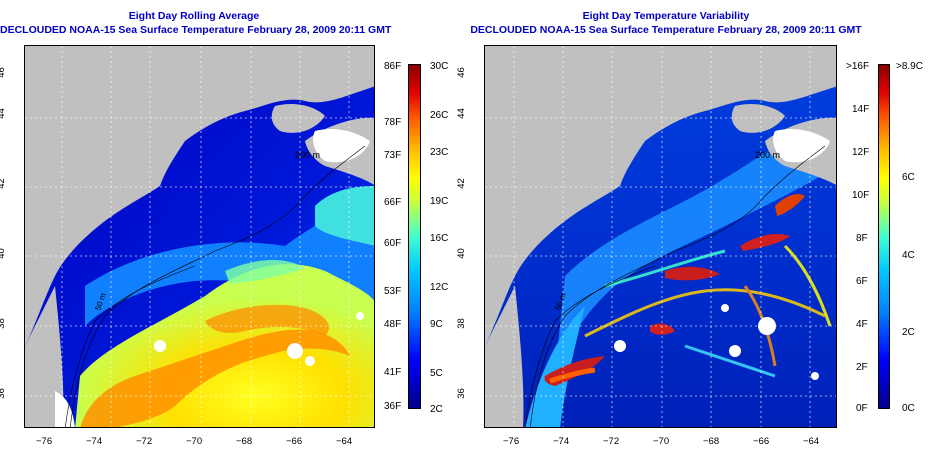  Describe the element at coordinates (908, 255) in the screenshot. I see `right-cbar-c-2: 4C` at that location.